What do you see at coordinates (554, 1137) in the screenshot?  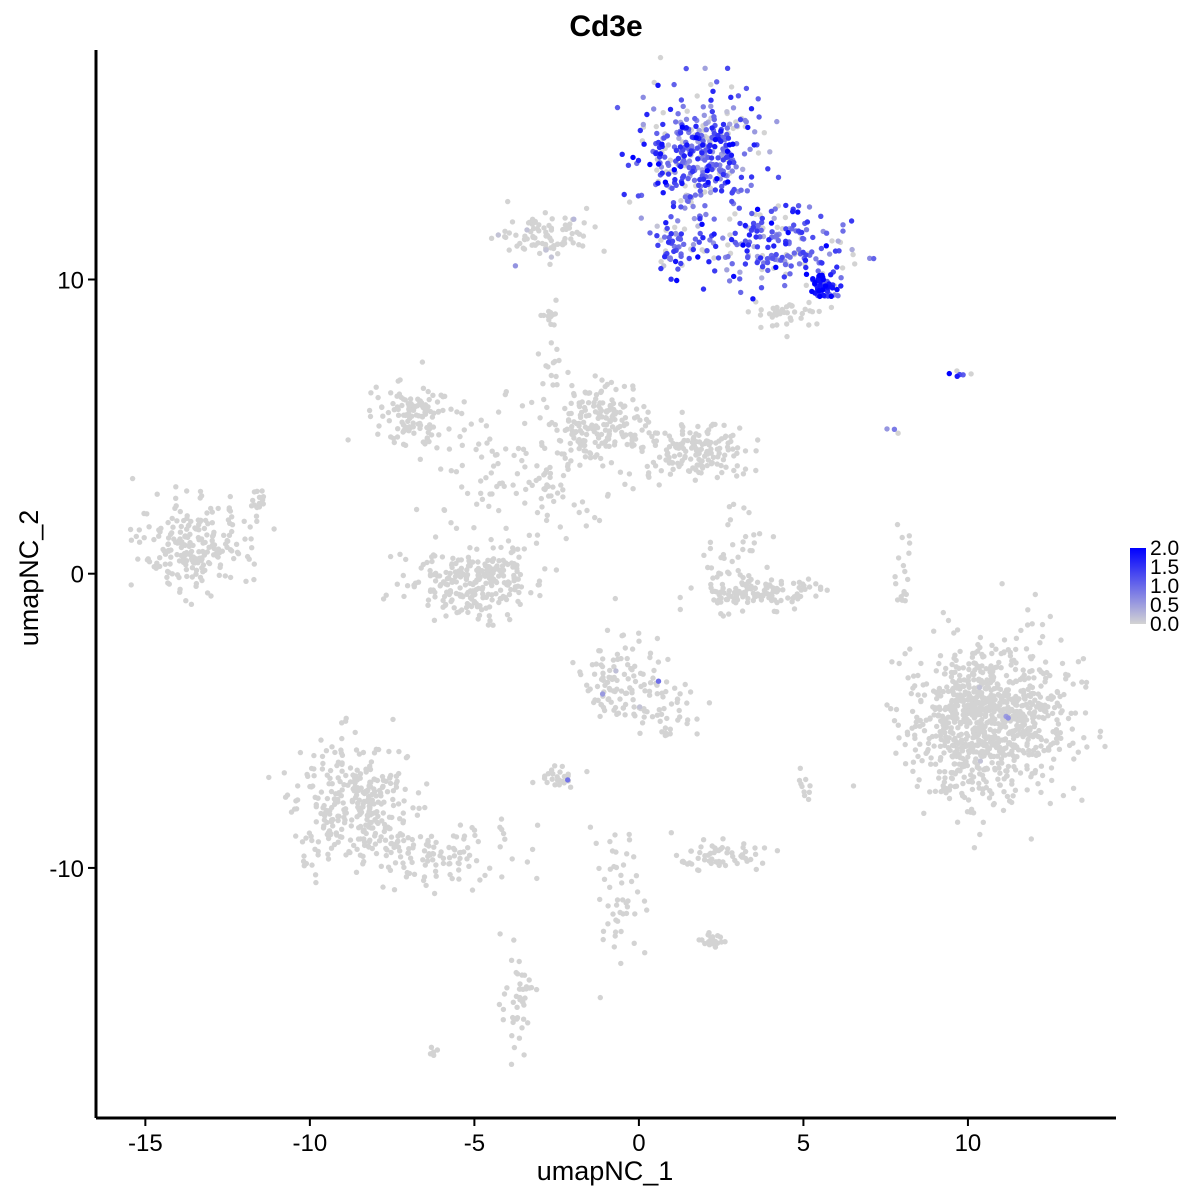 I see `x-axis-ticks: -15 -10 -5 0 5 10` at bounding box center [554, 1137].